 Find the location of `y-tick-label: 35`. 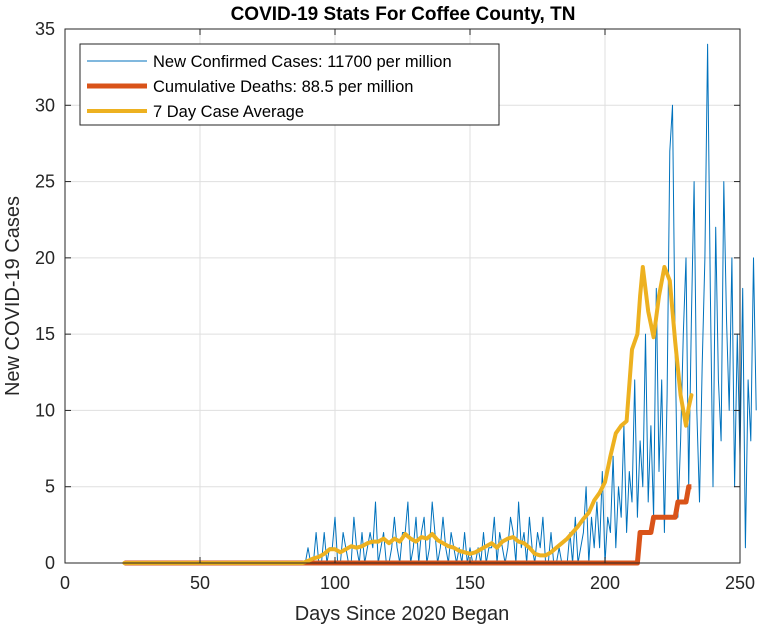

y-tick-label: 35 is located at coordinates (45, 29).